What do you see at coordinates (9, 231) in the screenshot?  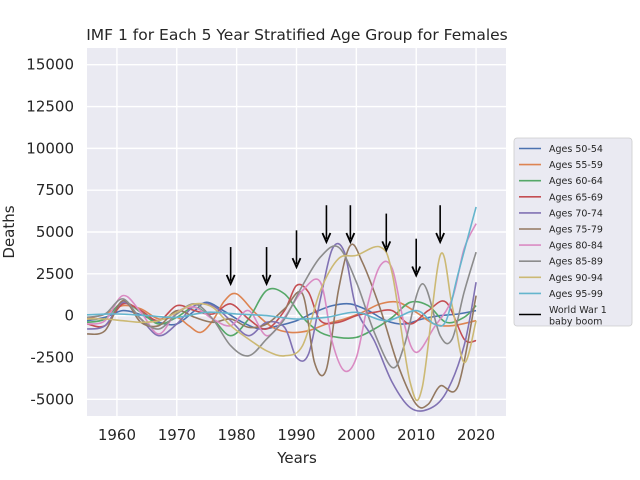 I see `y-axis-label: Deaths` at bounding box center [9, 231].